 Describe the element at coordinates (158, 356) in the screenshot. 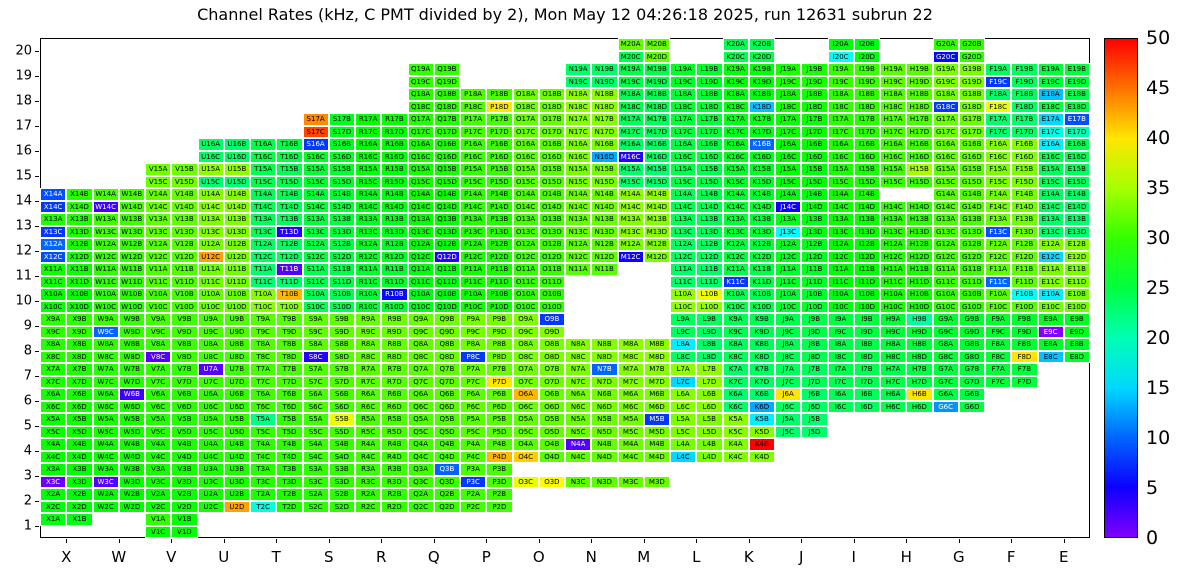

I see `grid-cell: V8C` at that location.